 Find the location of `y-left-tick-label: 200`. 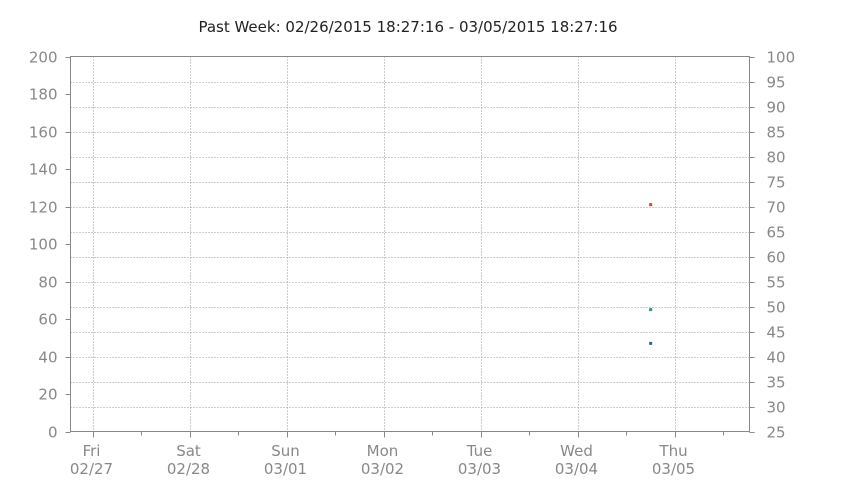

y-left-tick-label: 200 is located at coordinates (43, 58).